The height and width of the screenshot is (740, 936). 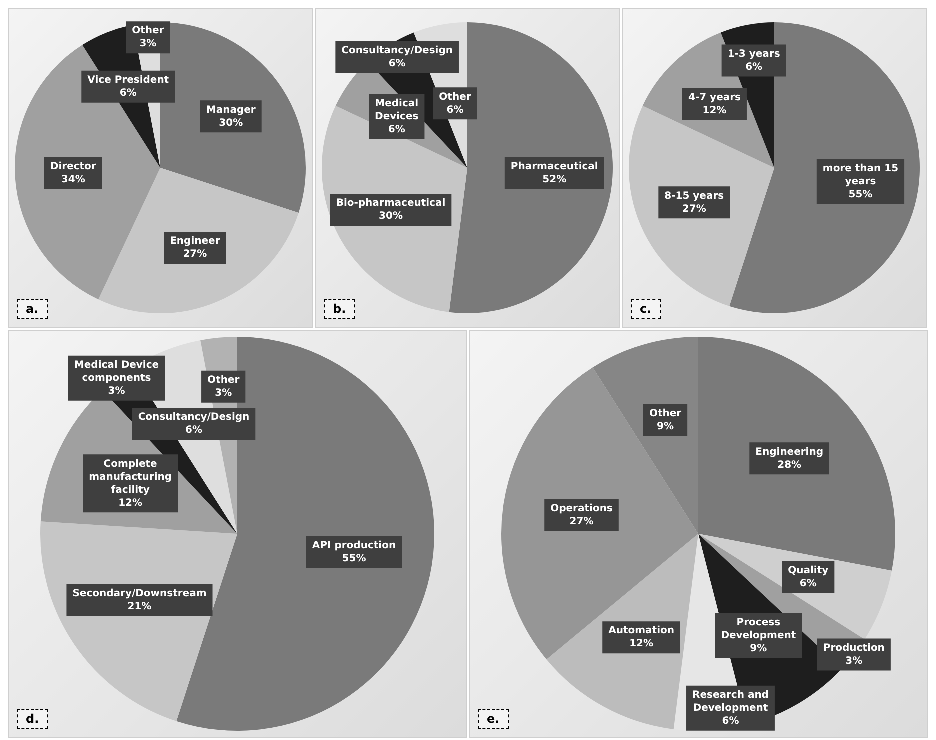 What do you see at coordinates (73, 167) in the screenshot?
I see `slice-label: Director` at bounding box center [73, 167].